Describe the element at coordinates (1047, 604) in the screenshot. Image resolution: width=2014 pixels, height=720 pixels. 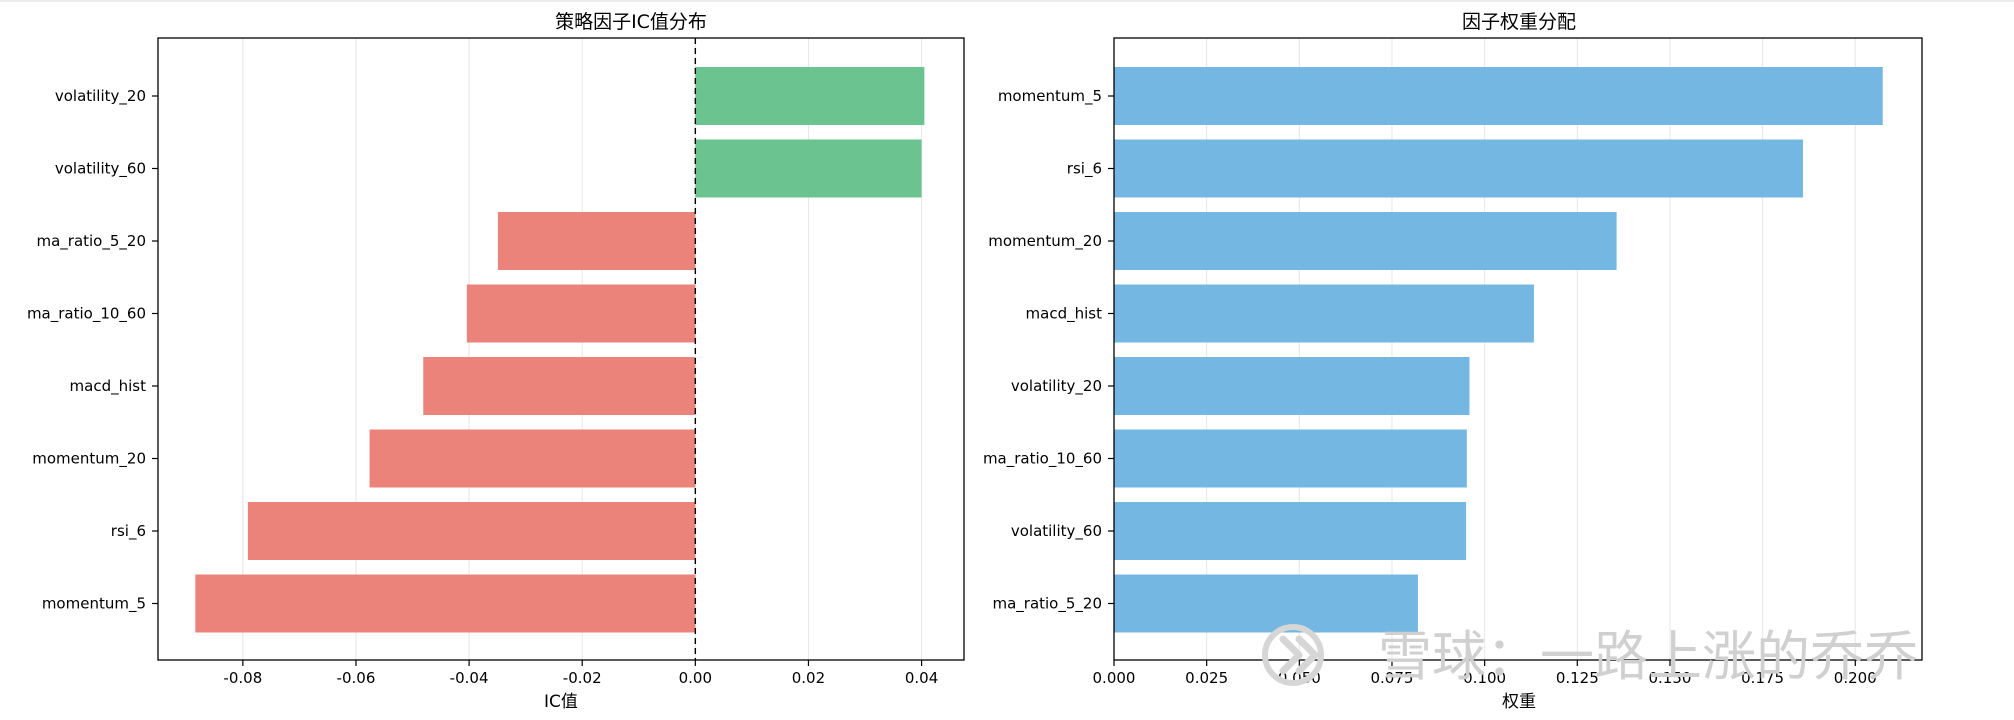
I see `weight-y-tick-label: ma_ratio_5_20` at that location.